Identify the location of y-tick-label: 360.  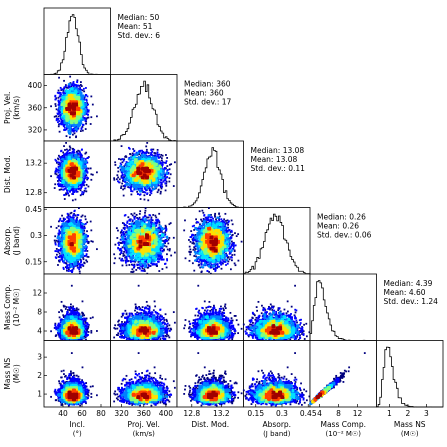
(35, 107).